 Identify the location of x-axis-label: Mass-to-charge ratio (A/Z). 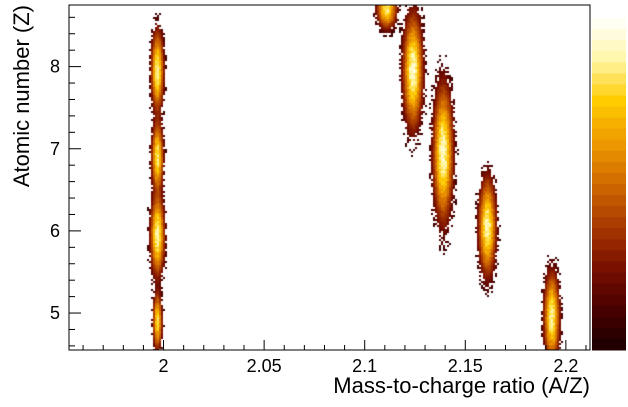
(461, 385).